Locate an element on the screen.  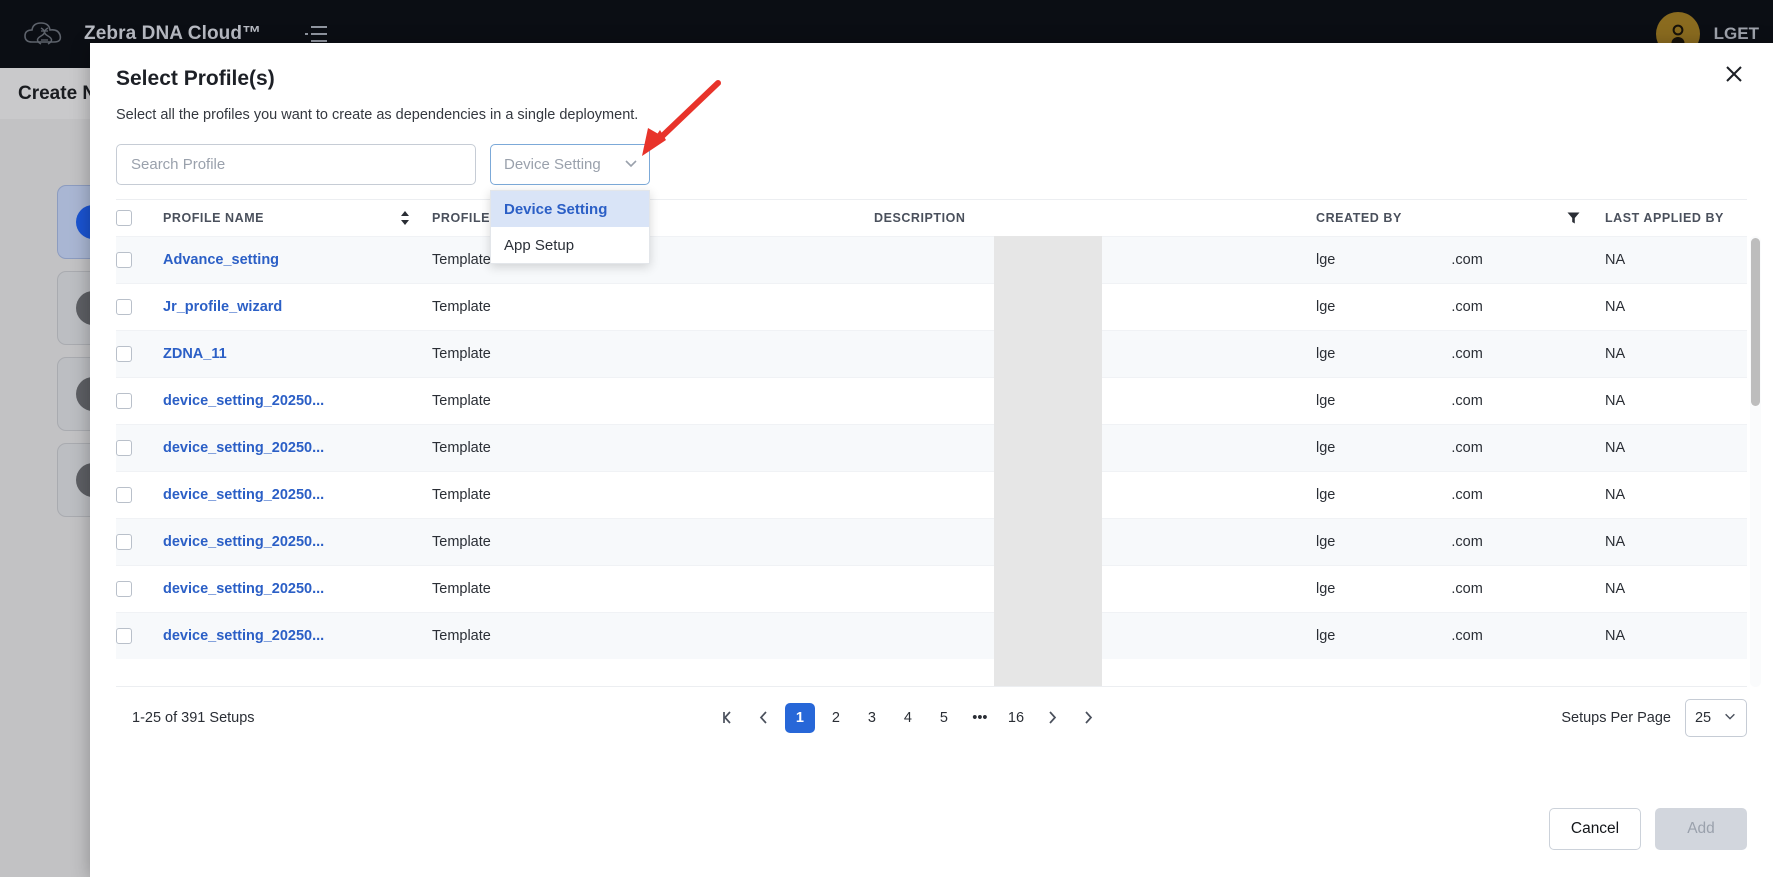
created-by-prefix: lge is located at coordinates (1326, 260).